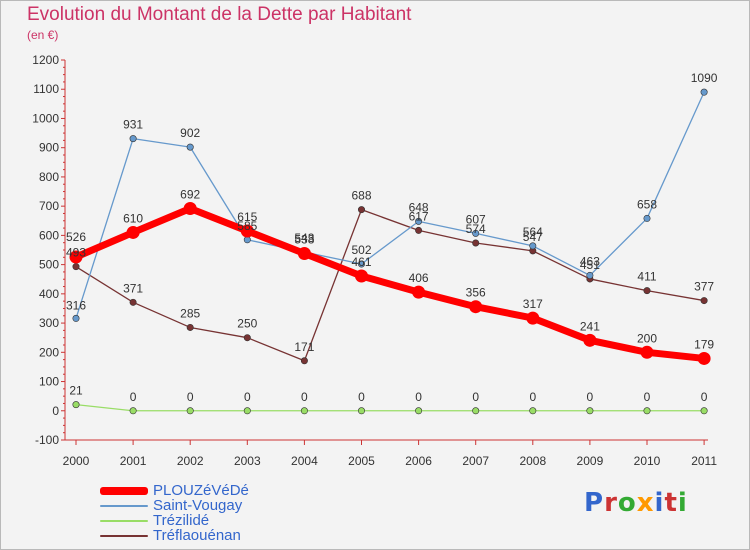  I want to click on legend-label-treflaouenan: Tréflaouénan, so click(197, 535).